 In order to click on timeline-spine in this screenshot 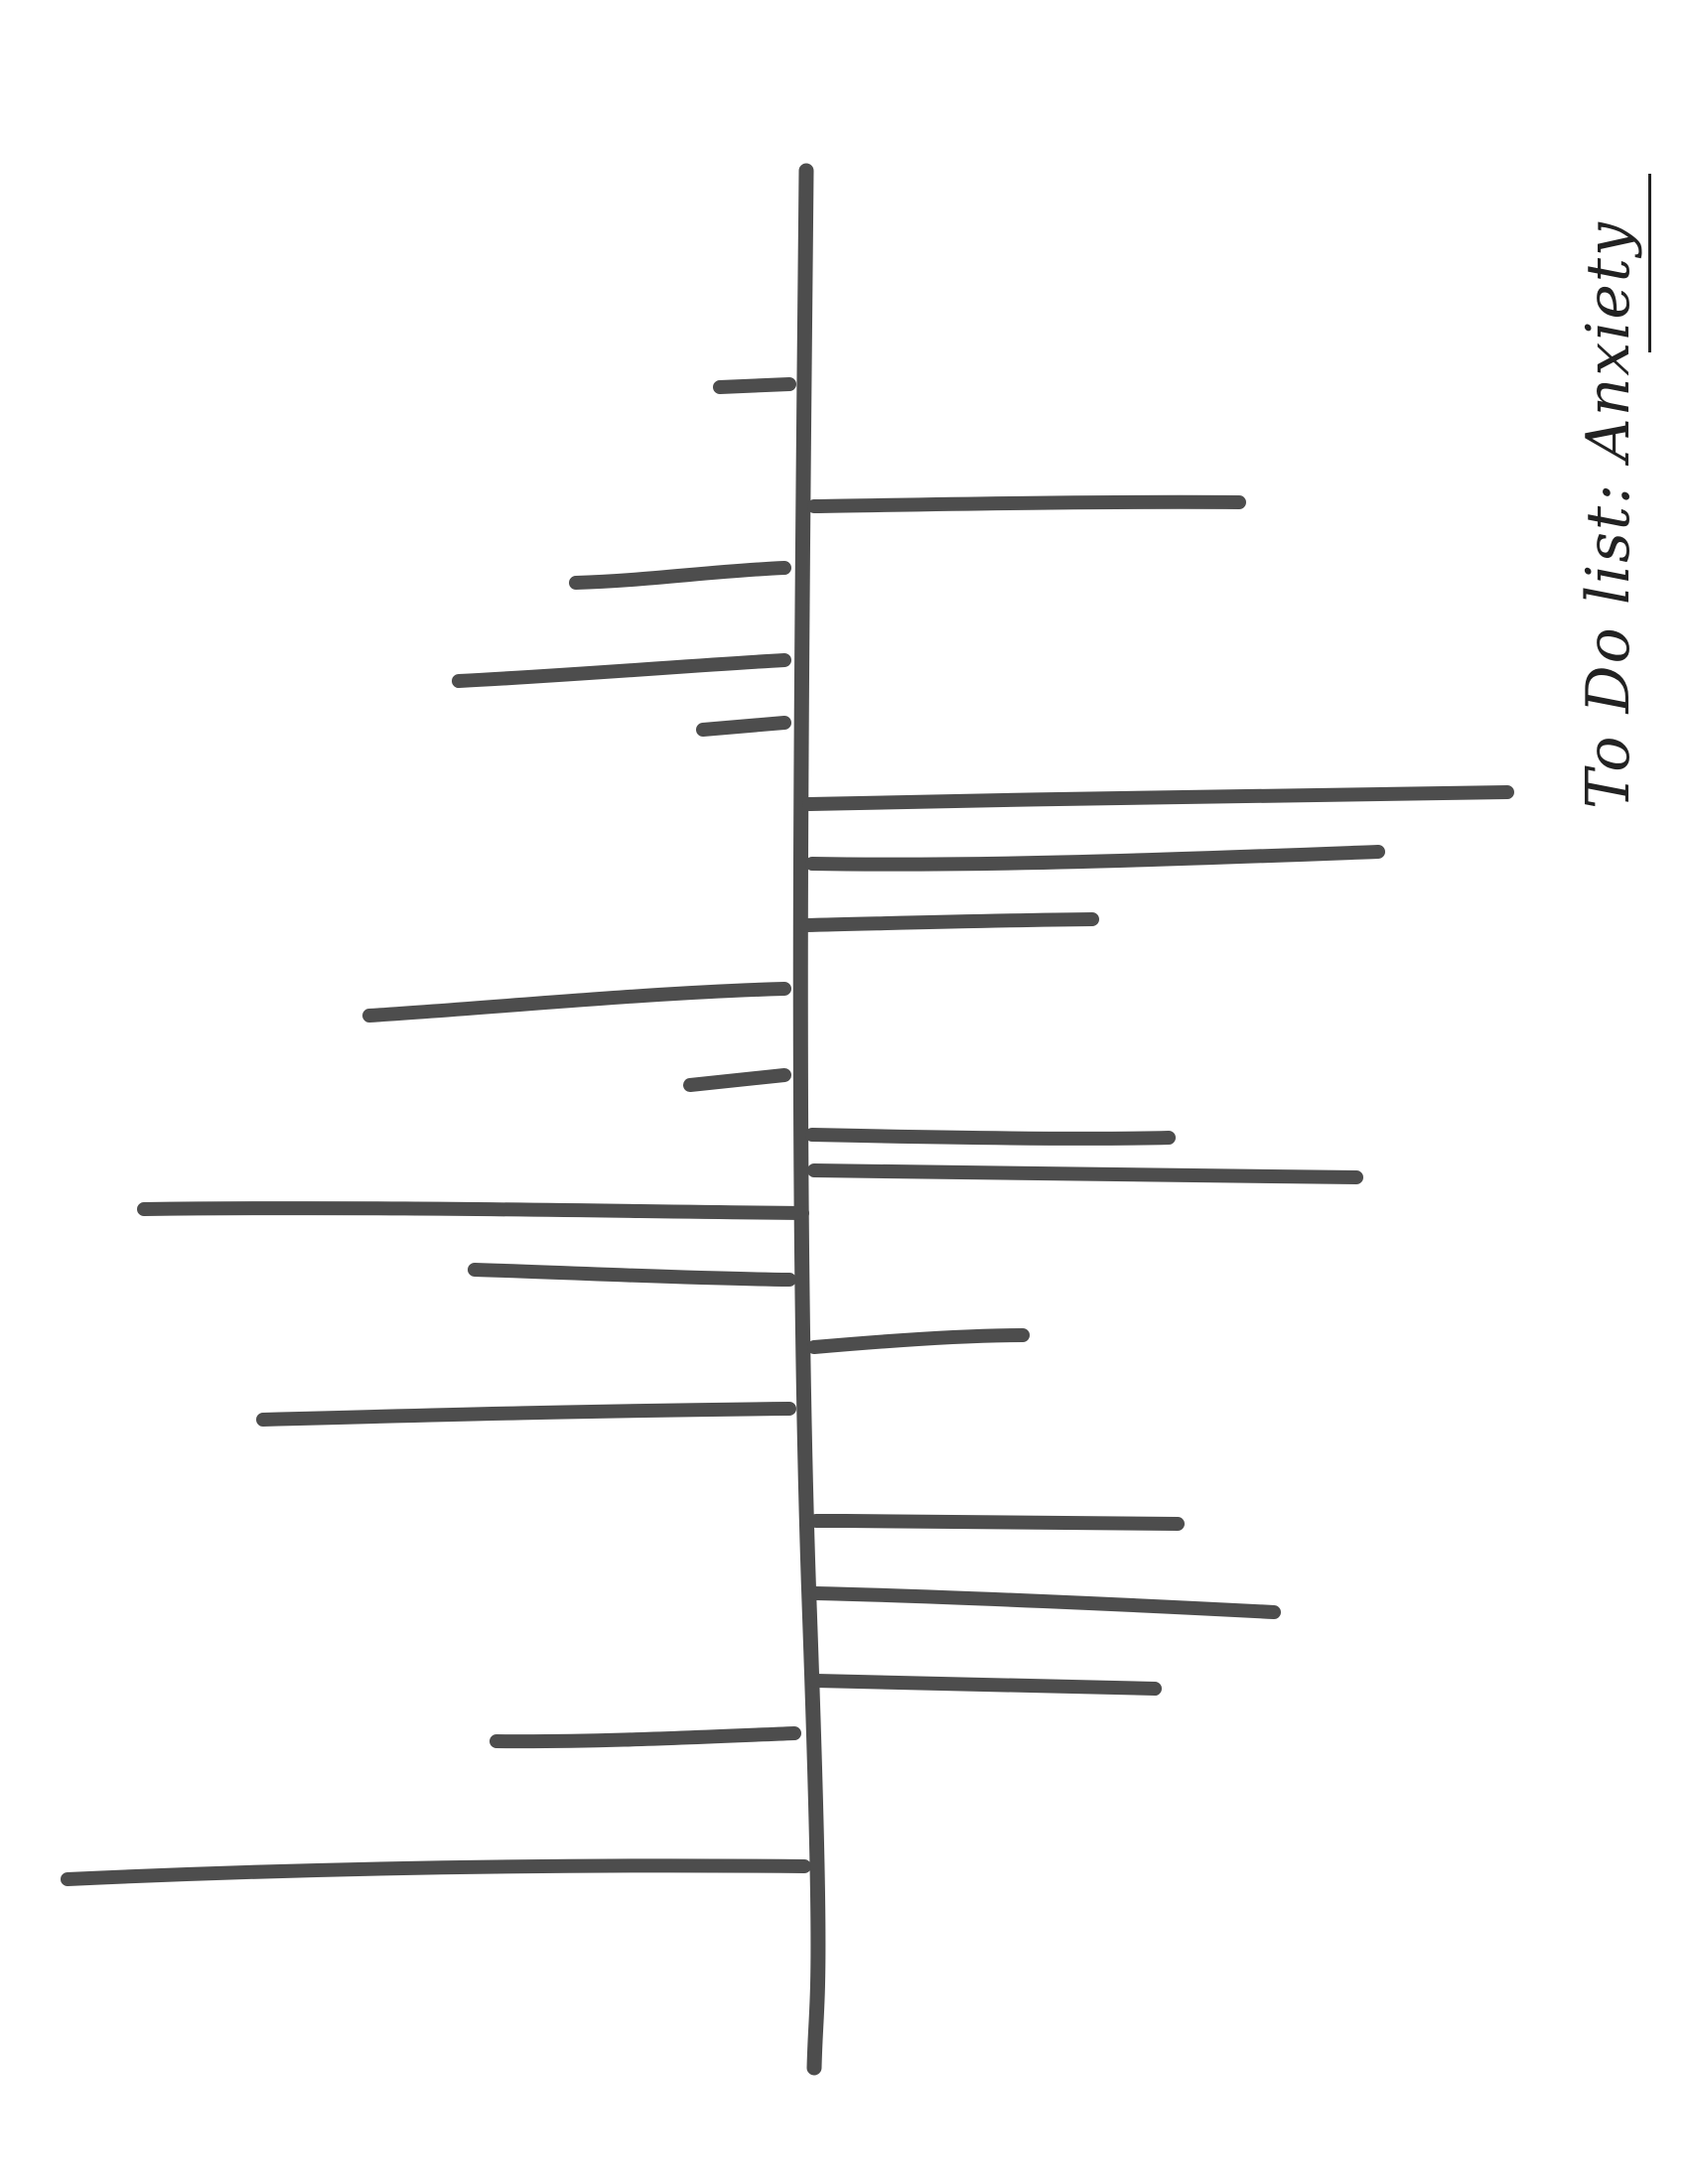, I will do `click(809, 1119)`.